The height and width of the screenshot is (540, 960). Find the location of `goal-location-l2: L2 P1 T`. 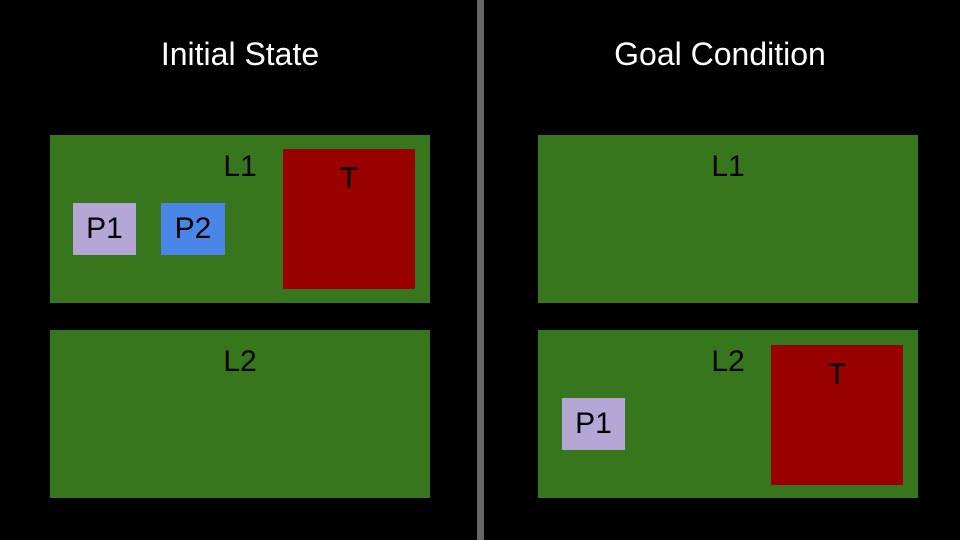

goal-location-l2: L2 P1 T is located at coordinates (728, 414).